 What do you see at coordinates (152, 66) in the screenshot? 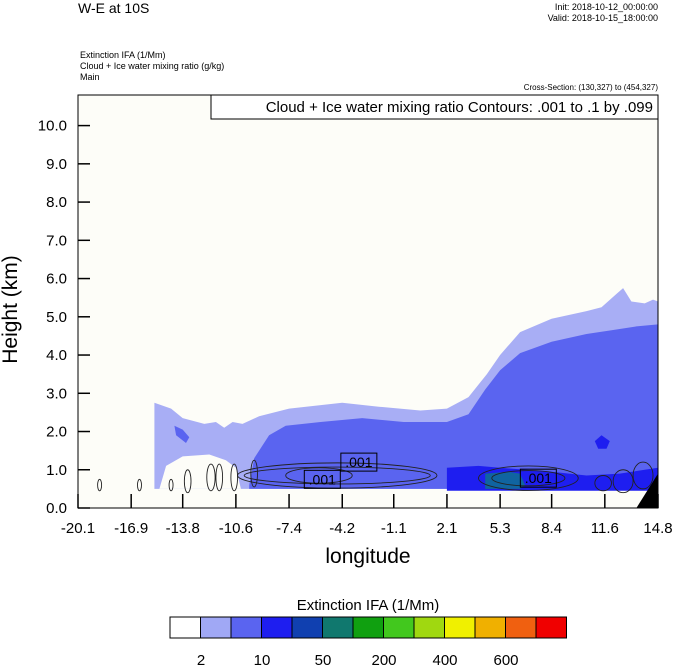
I see `variable-label-mixing-ratio: Cloud + Ice water mixing ratio (g/kg)` at bounding box center [152, 66].